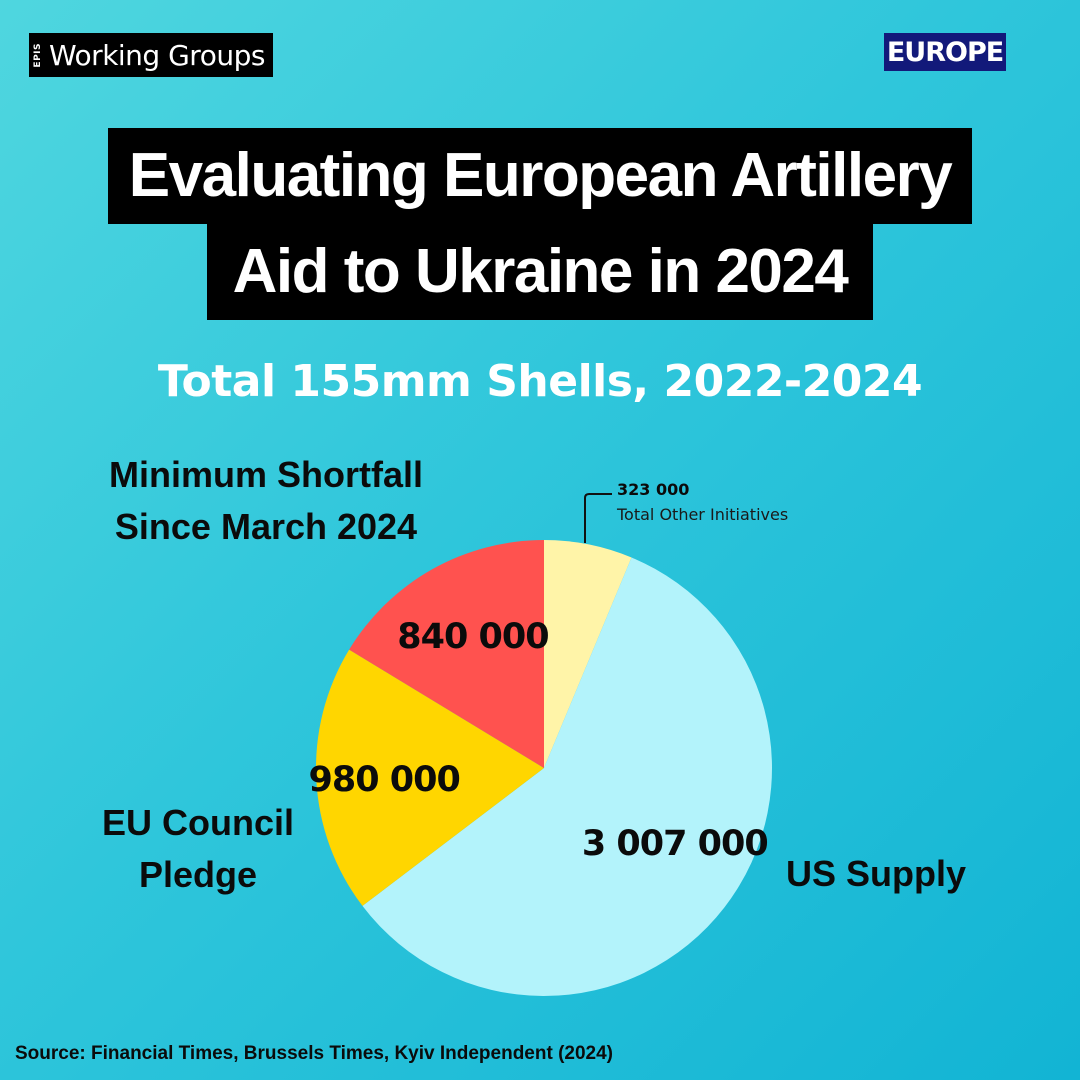 The image size is (1080, 1080). I want to click on chart-title: Total 155mm Shells, 2022-2024, so click(540, 381).